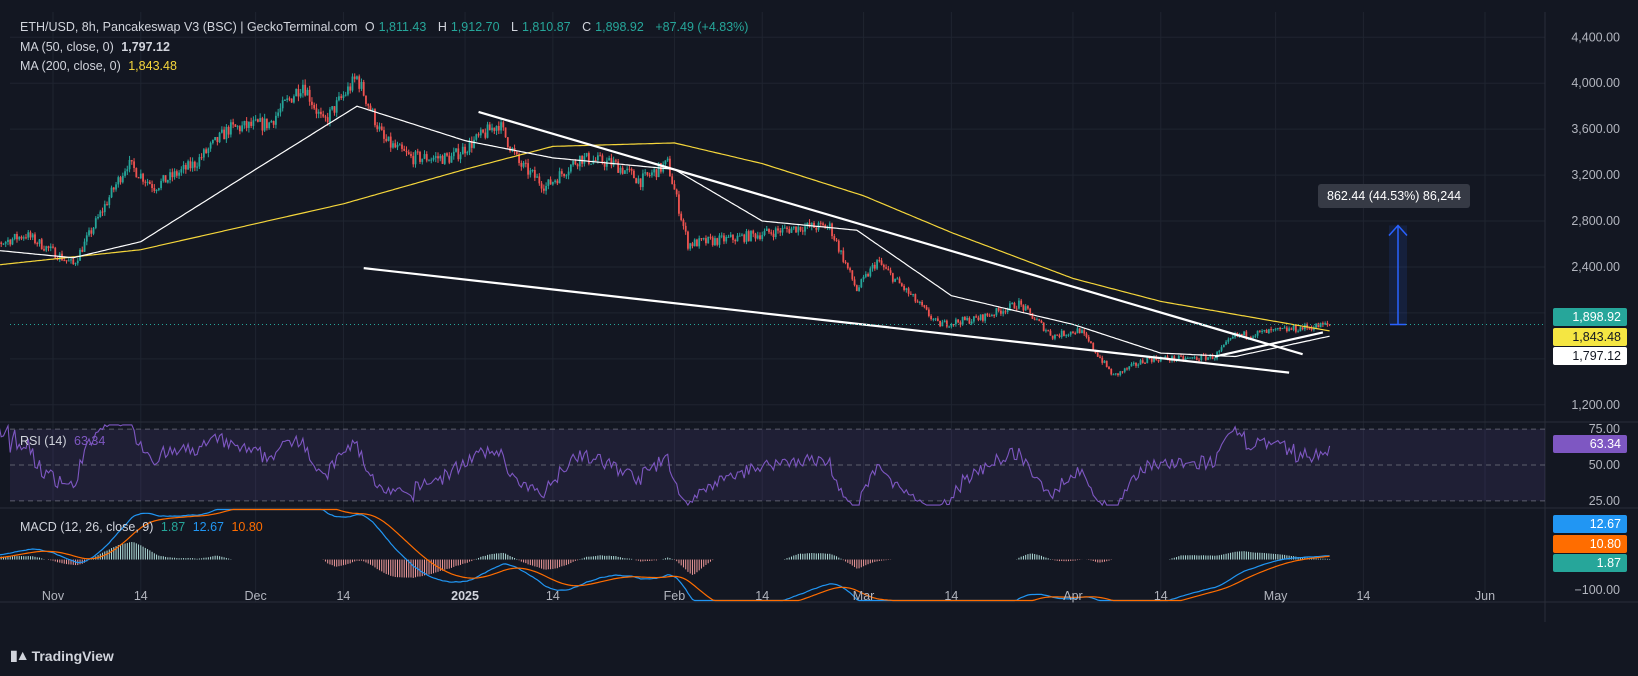 Image resolution: width=1638 pixels, height=676 pixels. What do you see at coordinates (97, 47) in the screenshot?
I see `ma50-legend: MA (50, close, 0) 1,797.12` at bounding box center [97, 47].